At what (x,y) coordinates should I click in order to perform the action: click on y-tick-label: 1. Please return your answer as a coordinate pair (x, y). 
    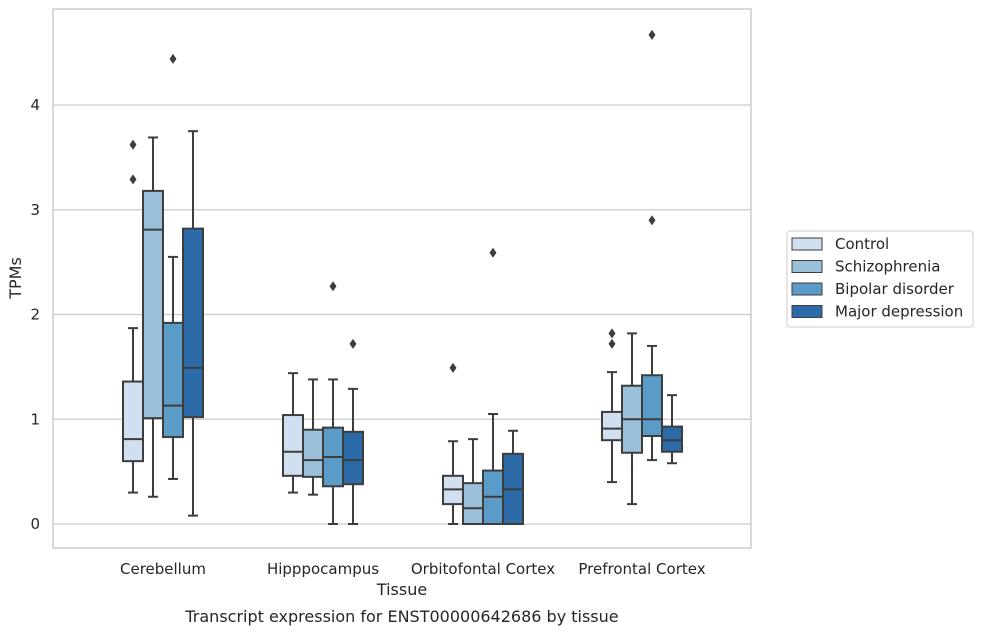
    Looking at the image, I should click on (35, 419).